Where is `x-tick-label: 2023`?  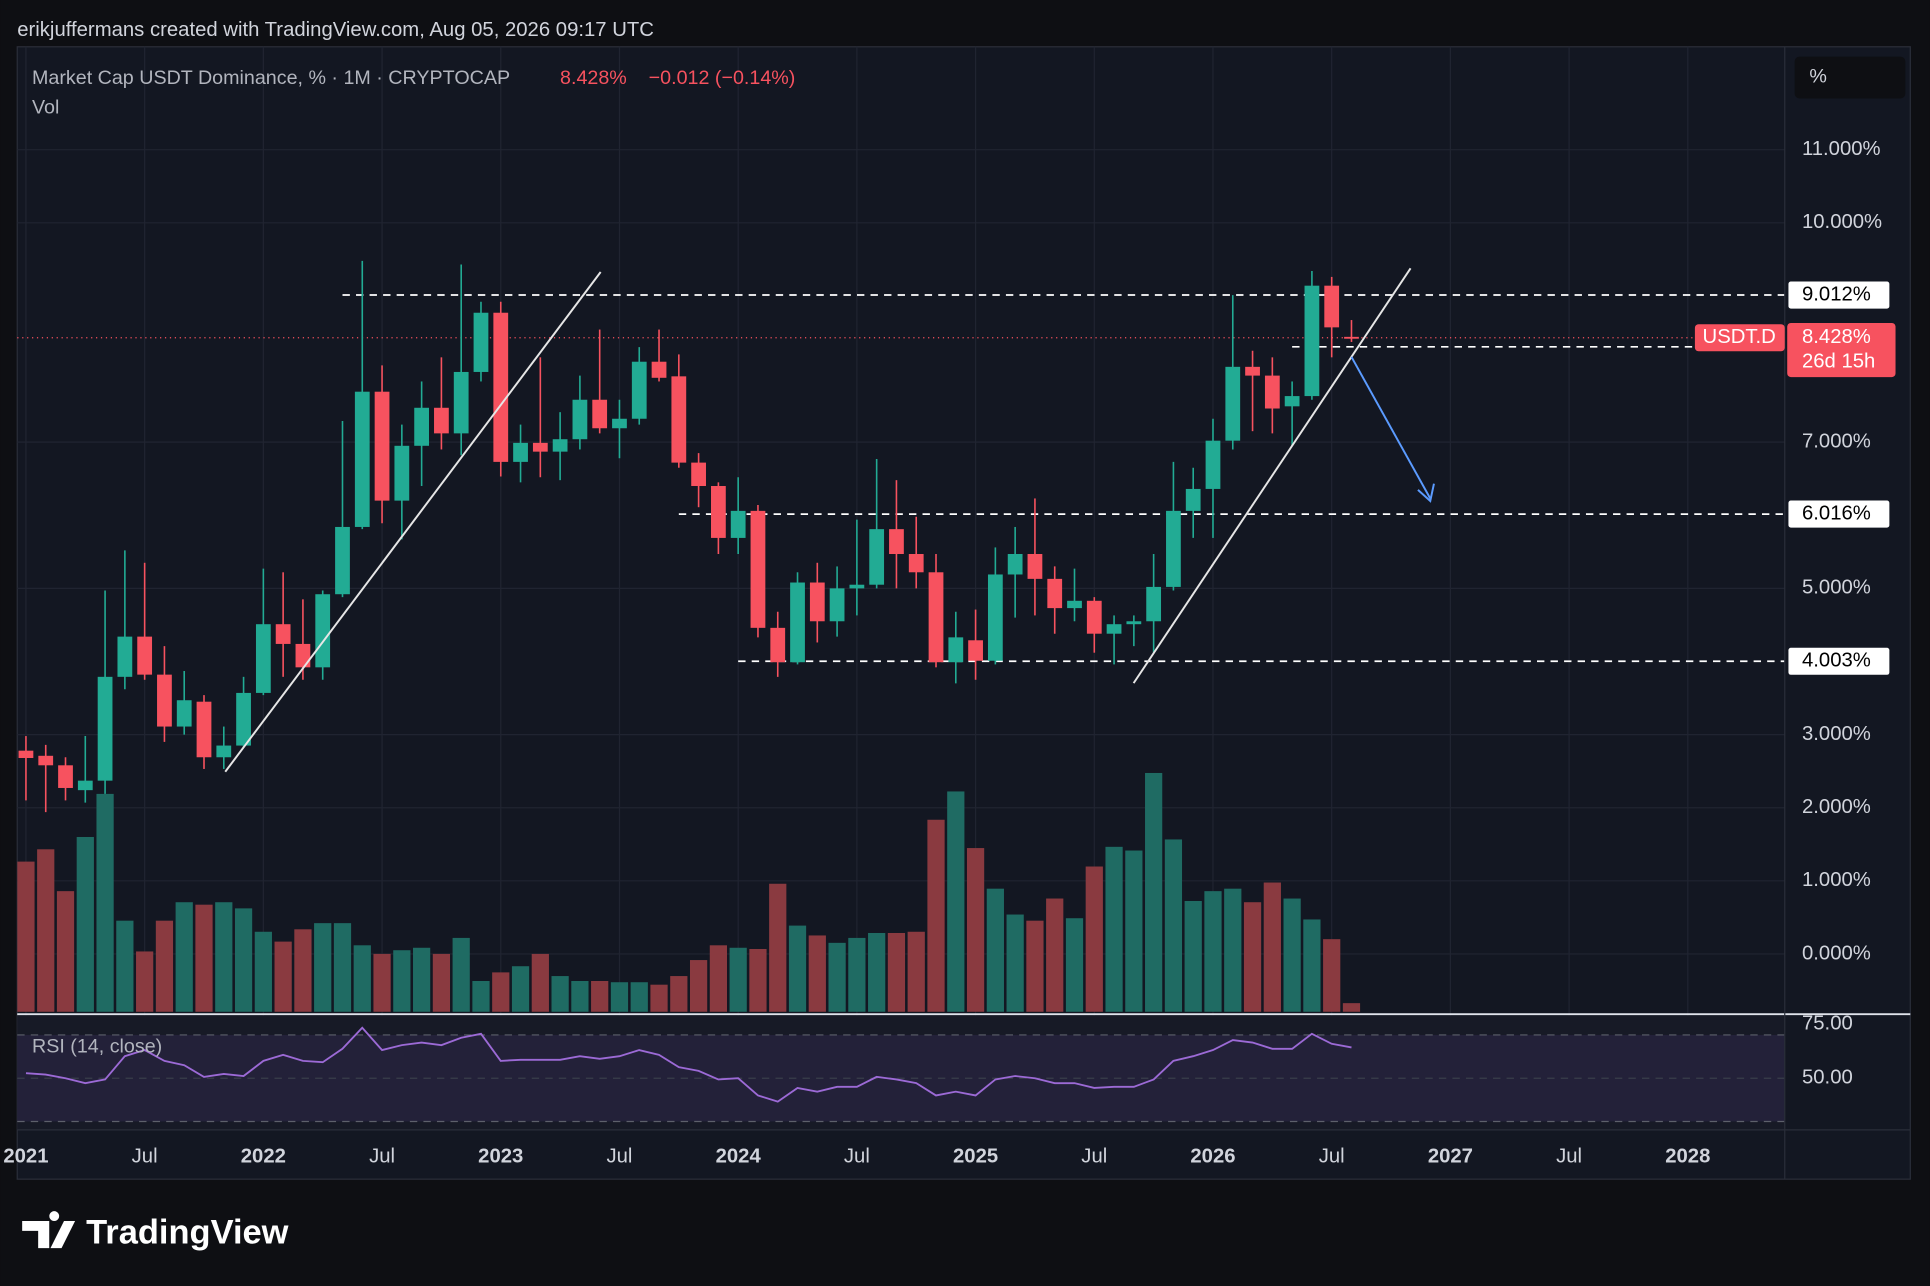 x-tick-label: 2023 is located at coordinates (500, 1156).